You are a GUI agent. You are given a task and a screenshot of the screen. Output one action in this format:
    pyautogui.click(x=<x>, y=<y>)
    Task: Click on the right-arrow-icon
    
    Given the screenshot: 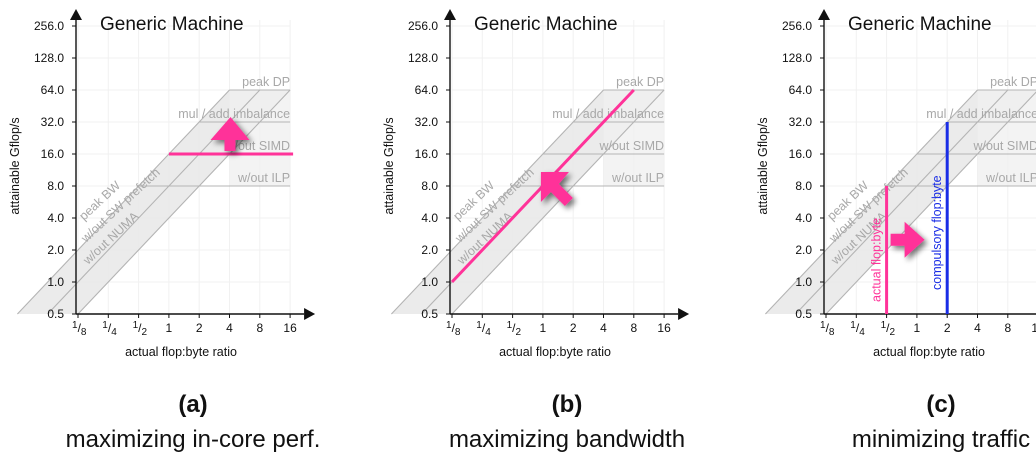 What is the action you would take?
    pyautogui.click(x=907, y=239)
    